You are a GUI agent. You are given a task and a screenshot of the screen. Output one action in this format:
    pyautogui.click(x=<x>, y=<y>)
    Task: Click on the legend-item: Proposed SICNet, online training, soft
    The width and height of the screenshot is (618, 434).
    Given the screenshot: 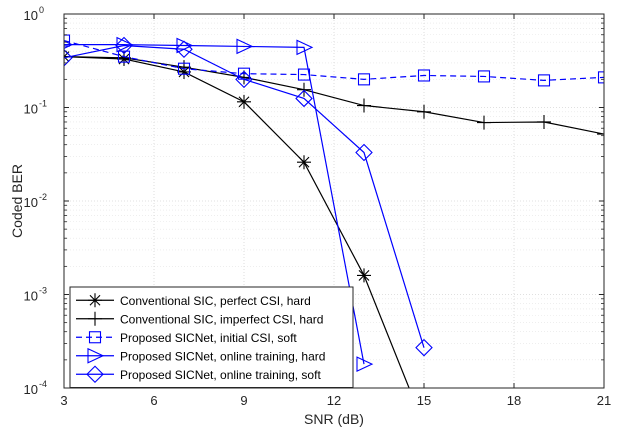 What is the action you would take?
    pyautogui.click(x=198, y=374)
    